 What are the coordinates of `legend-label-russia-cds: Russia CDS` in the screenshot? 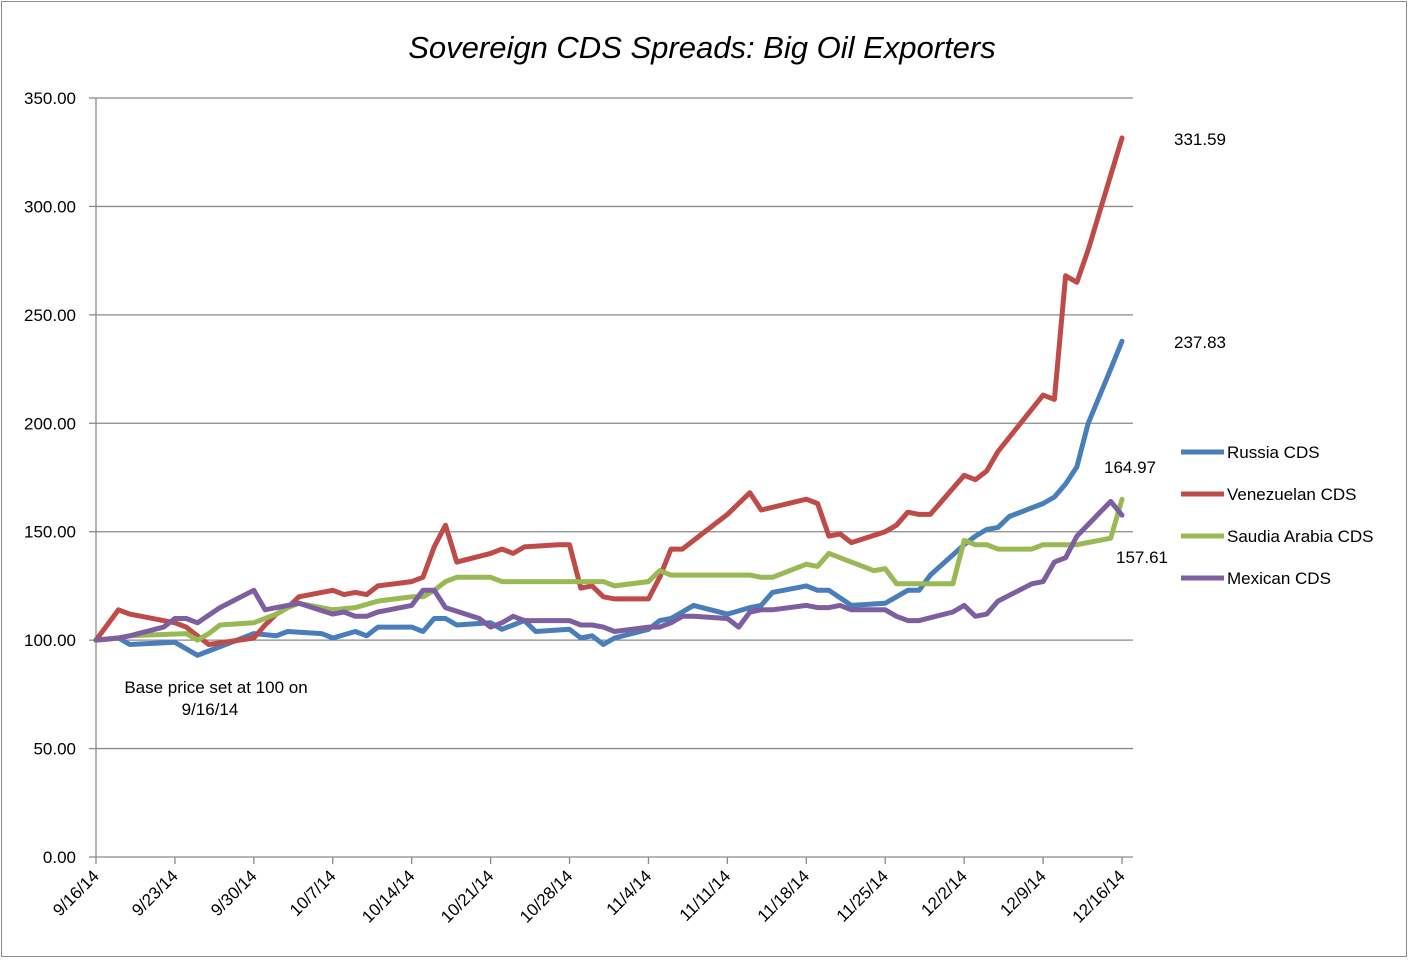 It's located at (1273, 452).